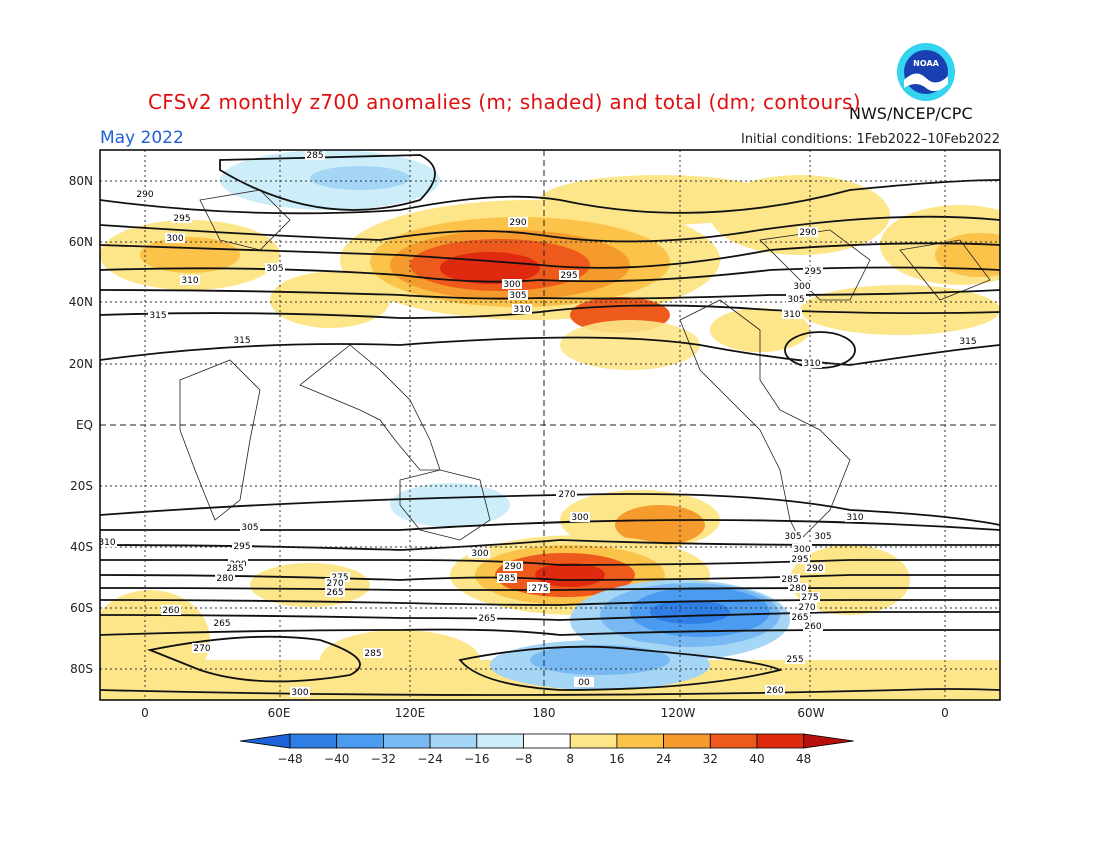 The image size is (1100, 850). I want to click on lat-label: 60S, so click(81, 608).